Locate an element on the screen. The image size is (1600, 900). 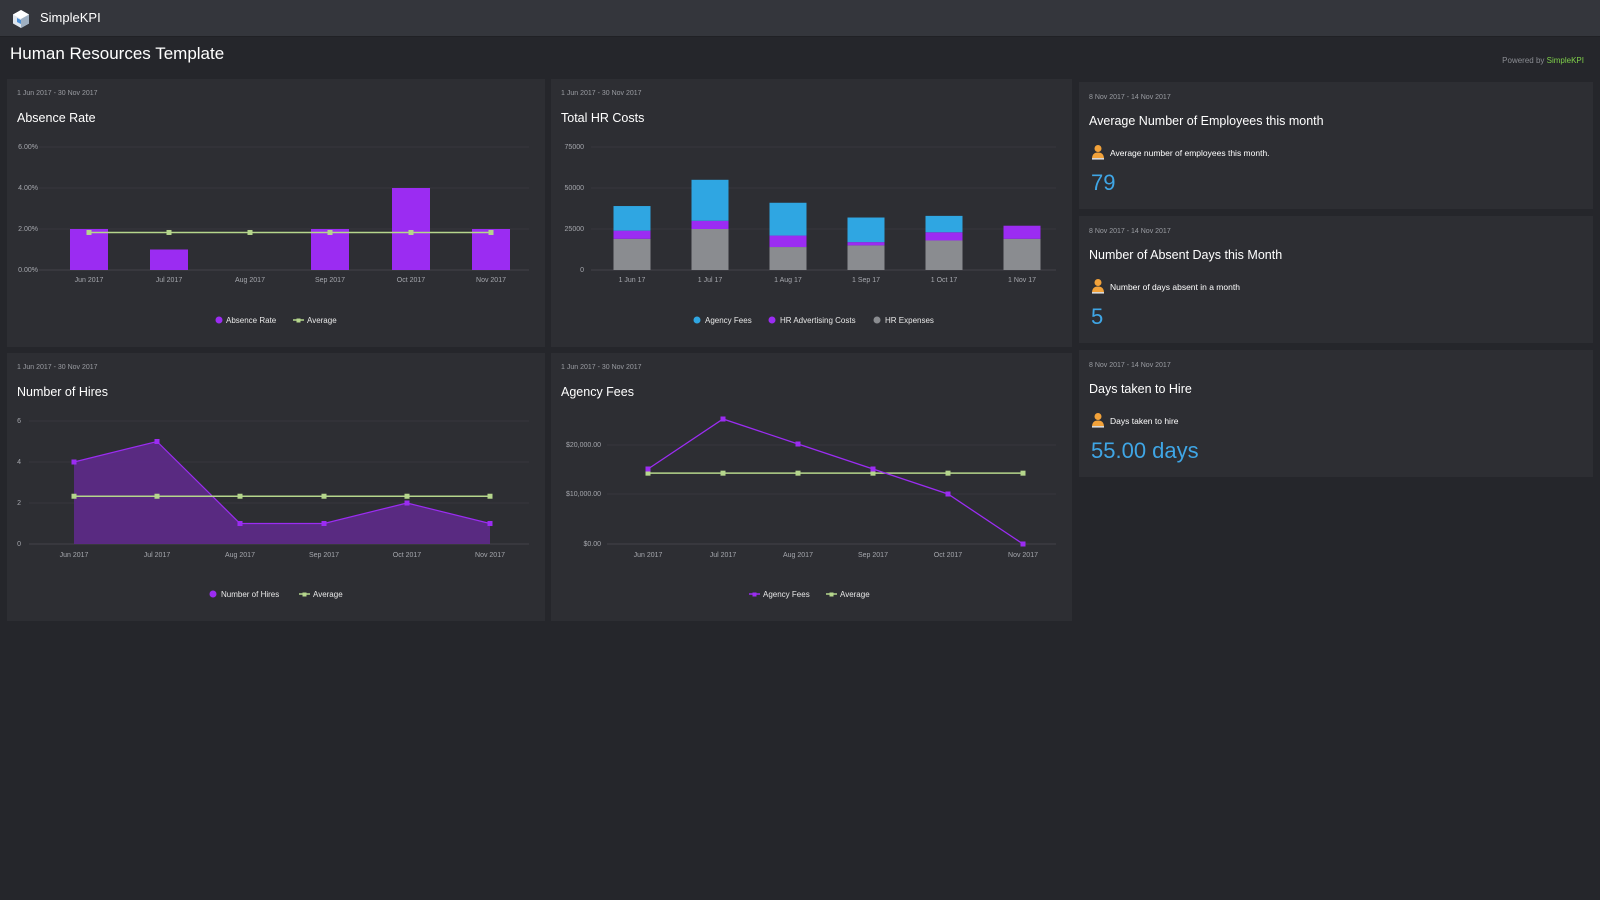
y-ticks: $0.00 $10,000.00 $20,000.00 is located at coordinates (583, 495).